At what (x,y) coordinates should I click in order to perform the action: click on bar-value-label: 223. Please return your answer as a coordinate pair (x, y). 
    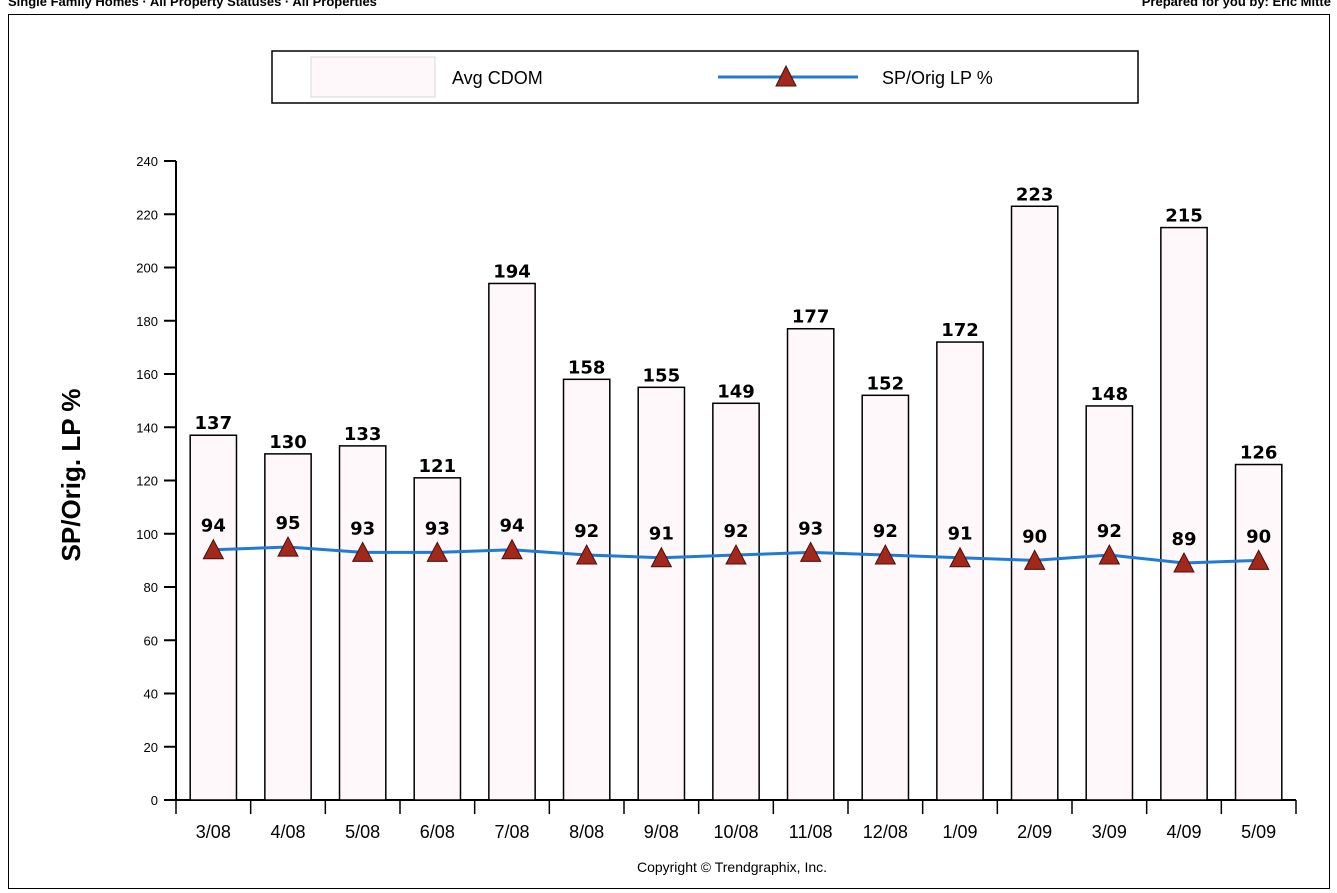
    Looking at the image, I should click on (1035, 194).